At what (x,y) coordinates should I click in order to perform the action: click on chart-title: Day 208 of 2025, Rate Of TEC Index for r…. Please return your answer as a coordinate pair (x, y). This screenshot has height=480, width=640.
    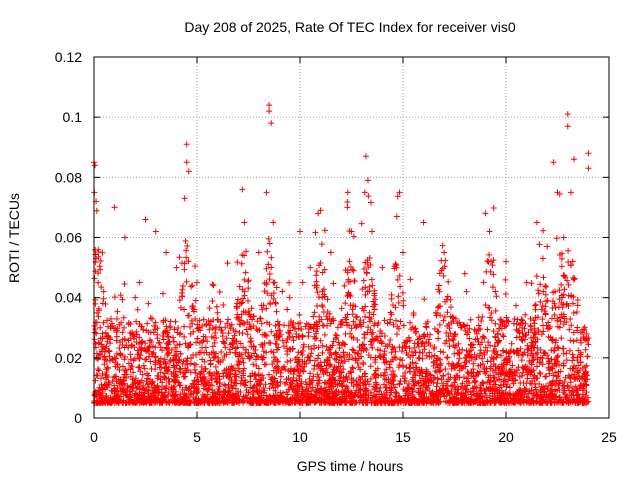
    Looking at the image, I should click on (349, 27).